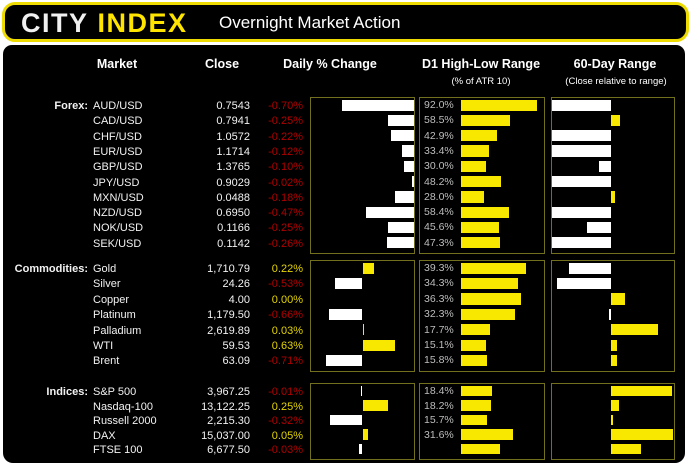 The width and height of the screenshot is (691, 463). I want to click on daily-change-value: 0.05%, so click(287, 435).